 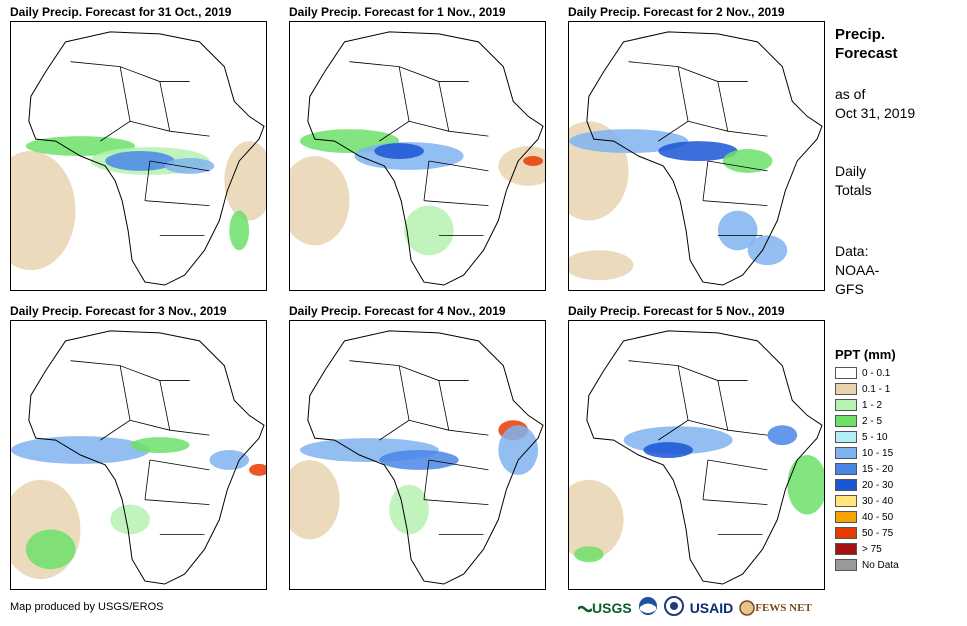 I want to click on legend-item: 5 - 10, so click(x=867, y=437).